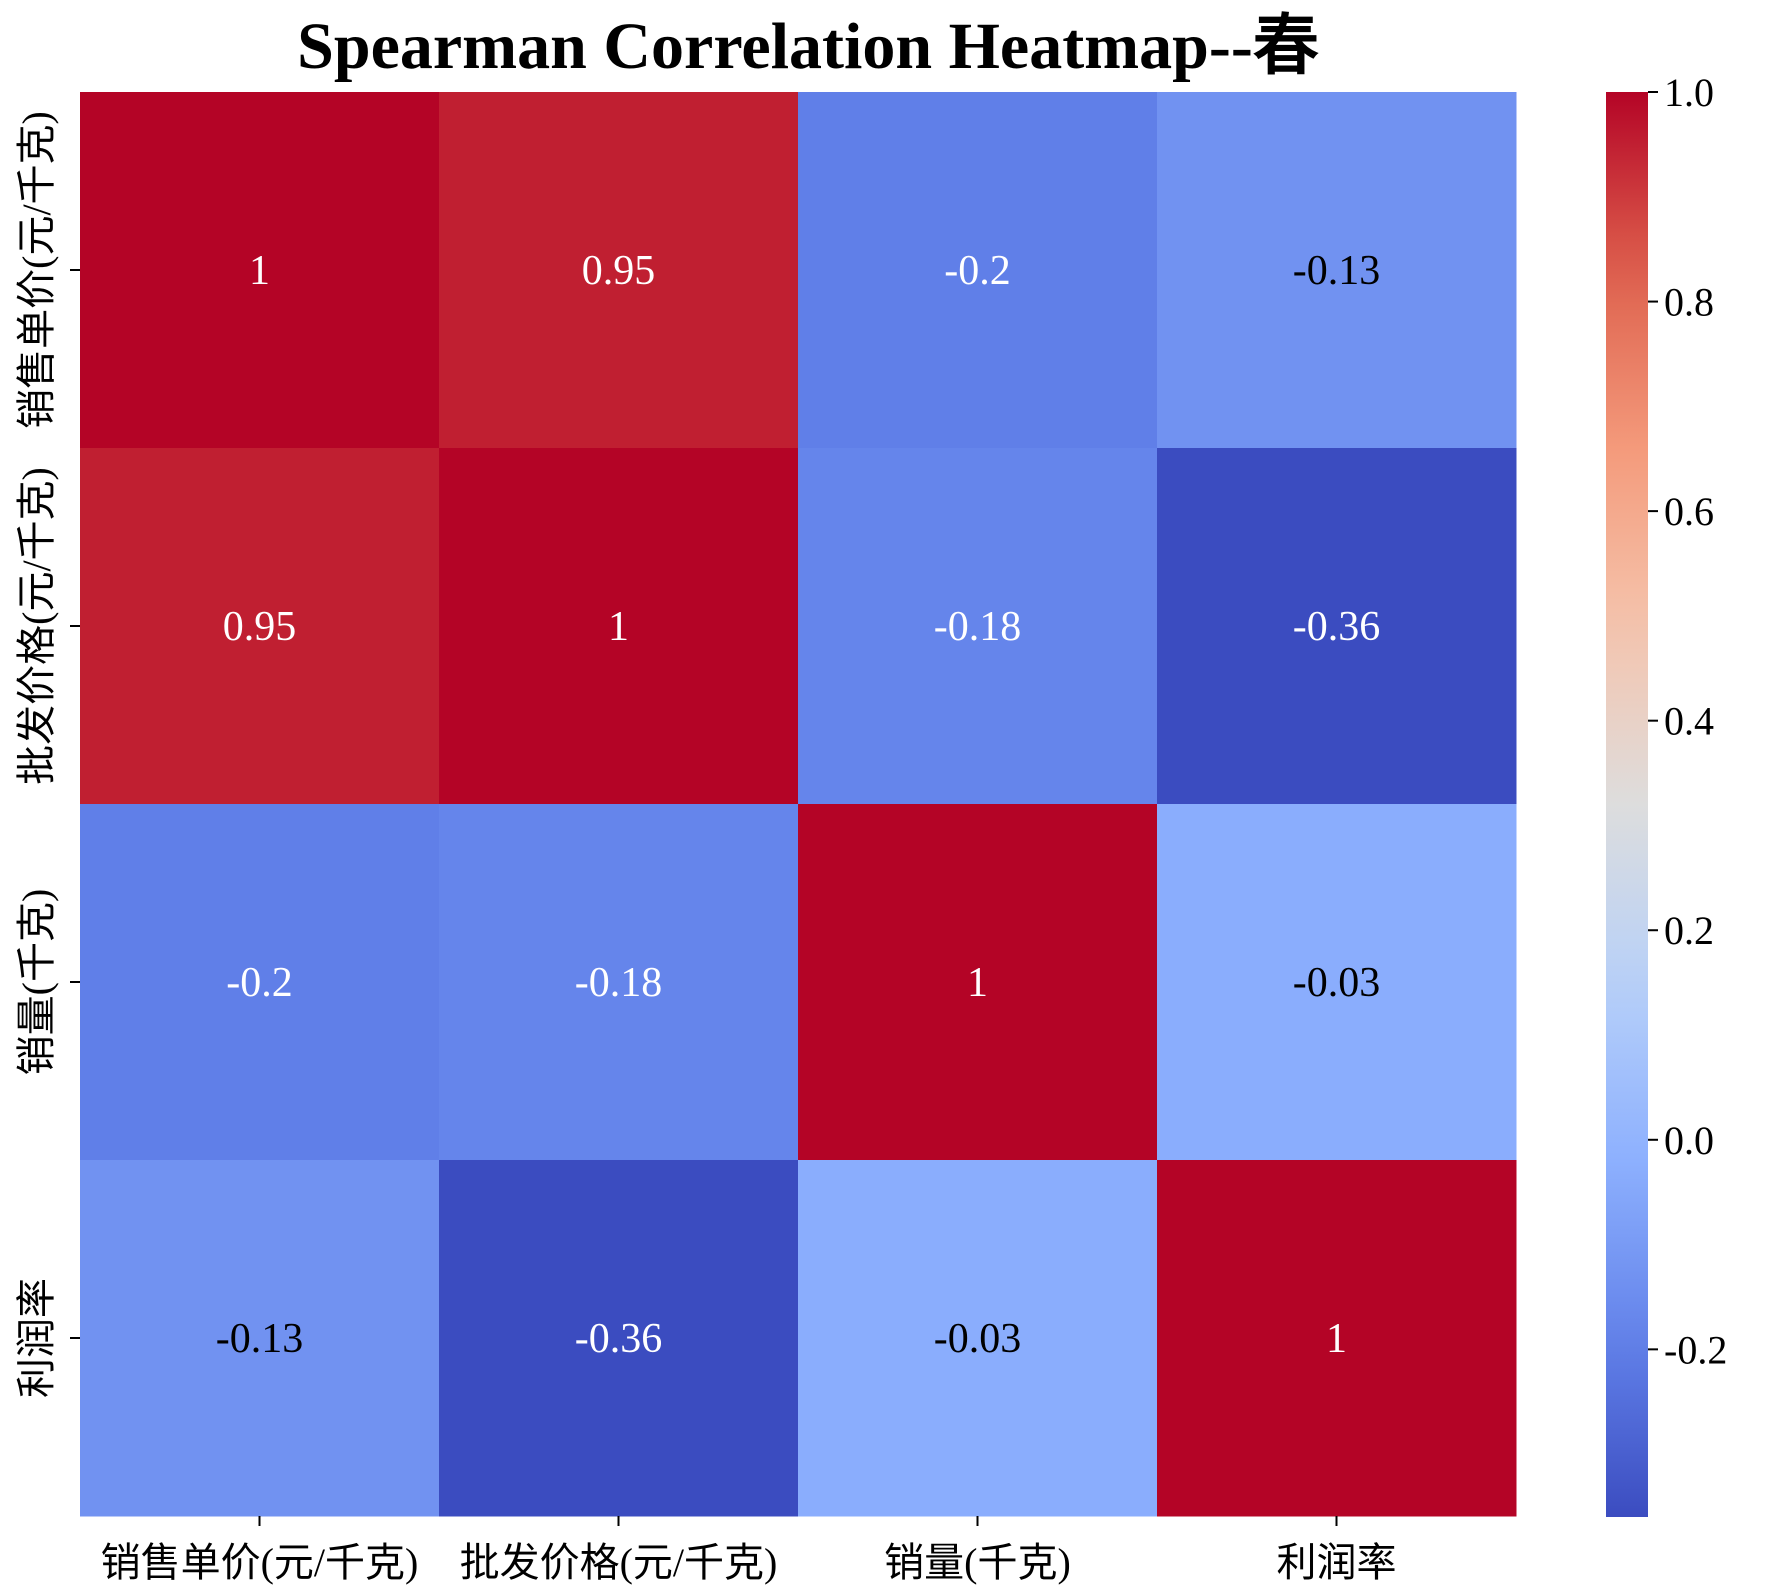 Image resolution: width=1772 pixels, height=1589 pixels. I want to click on colorbar-gradient, so click(1627, 804).